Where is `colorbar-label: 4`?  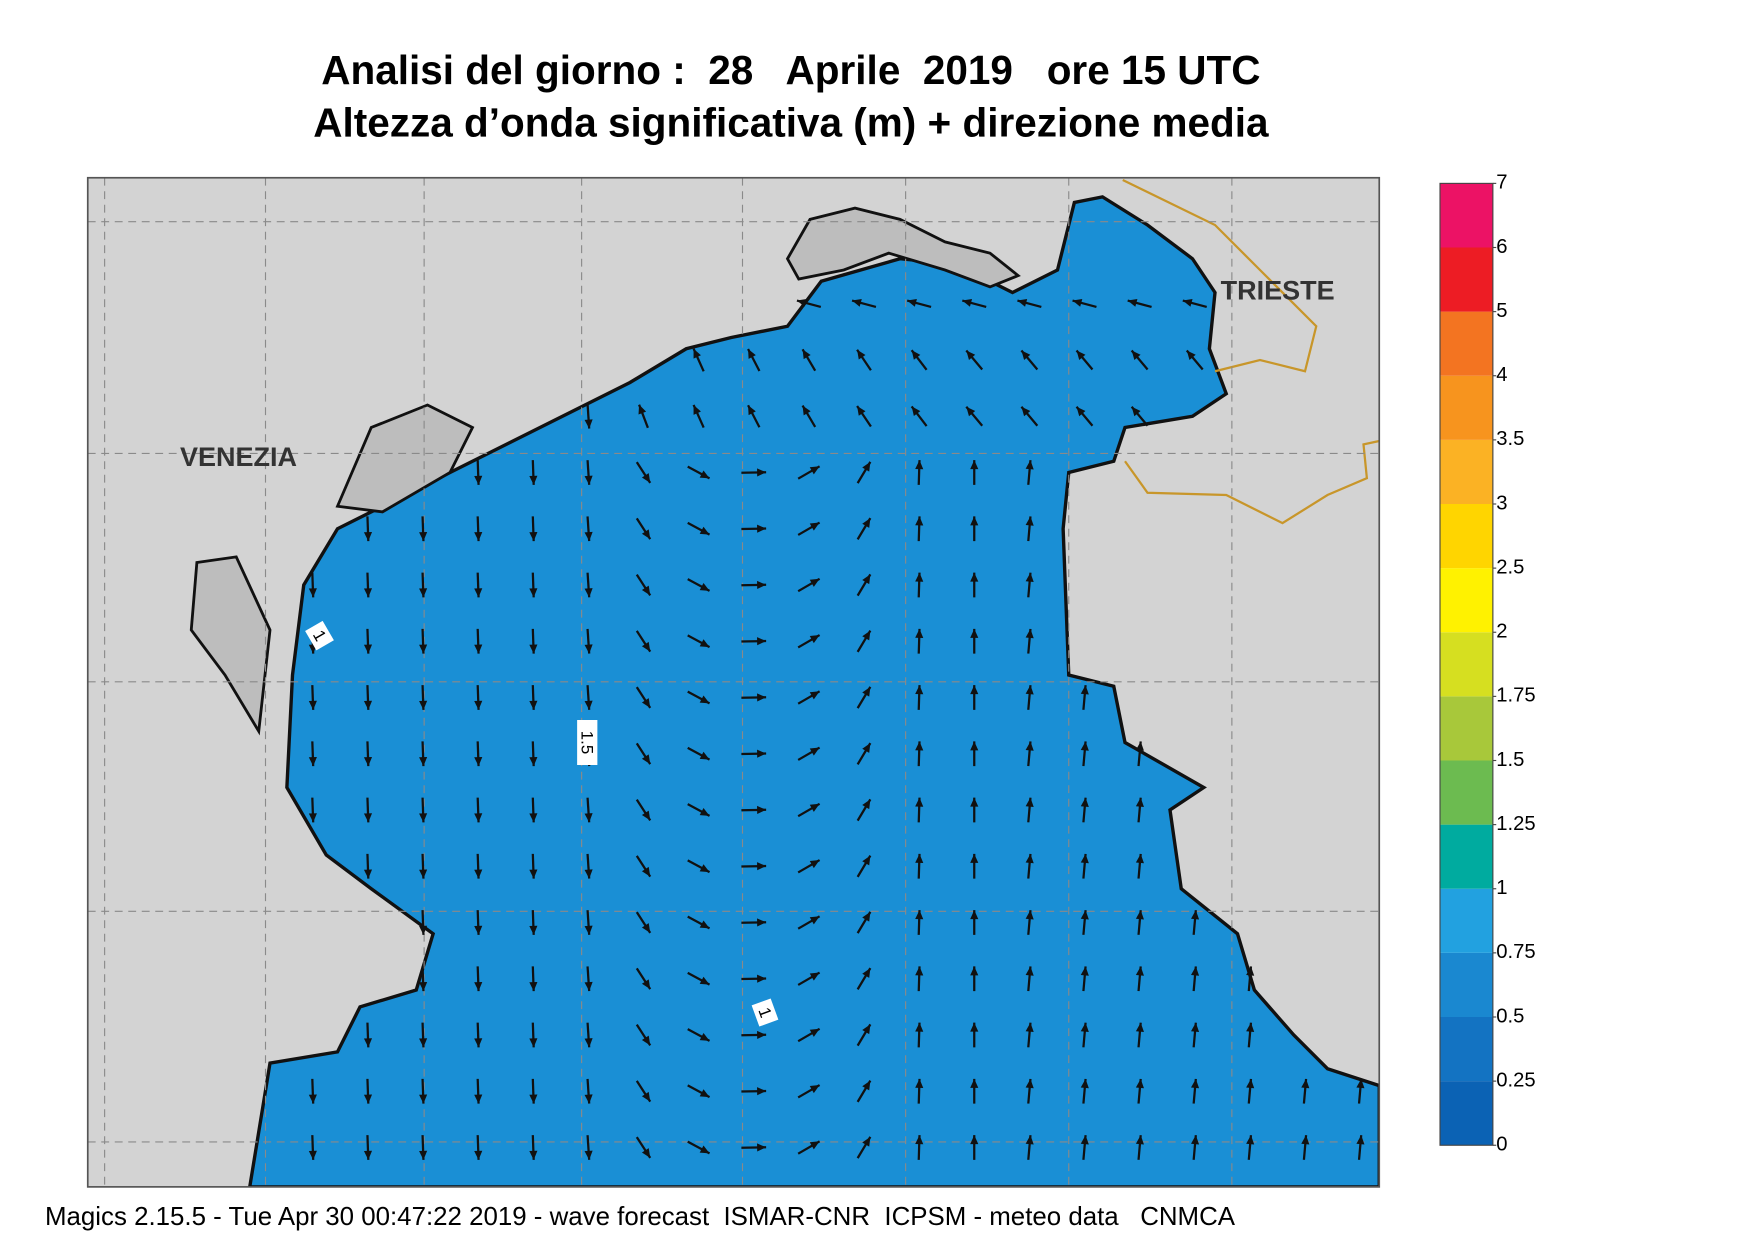
colorbar-label: 4 is located at coordinates (1501, 375).